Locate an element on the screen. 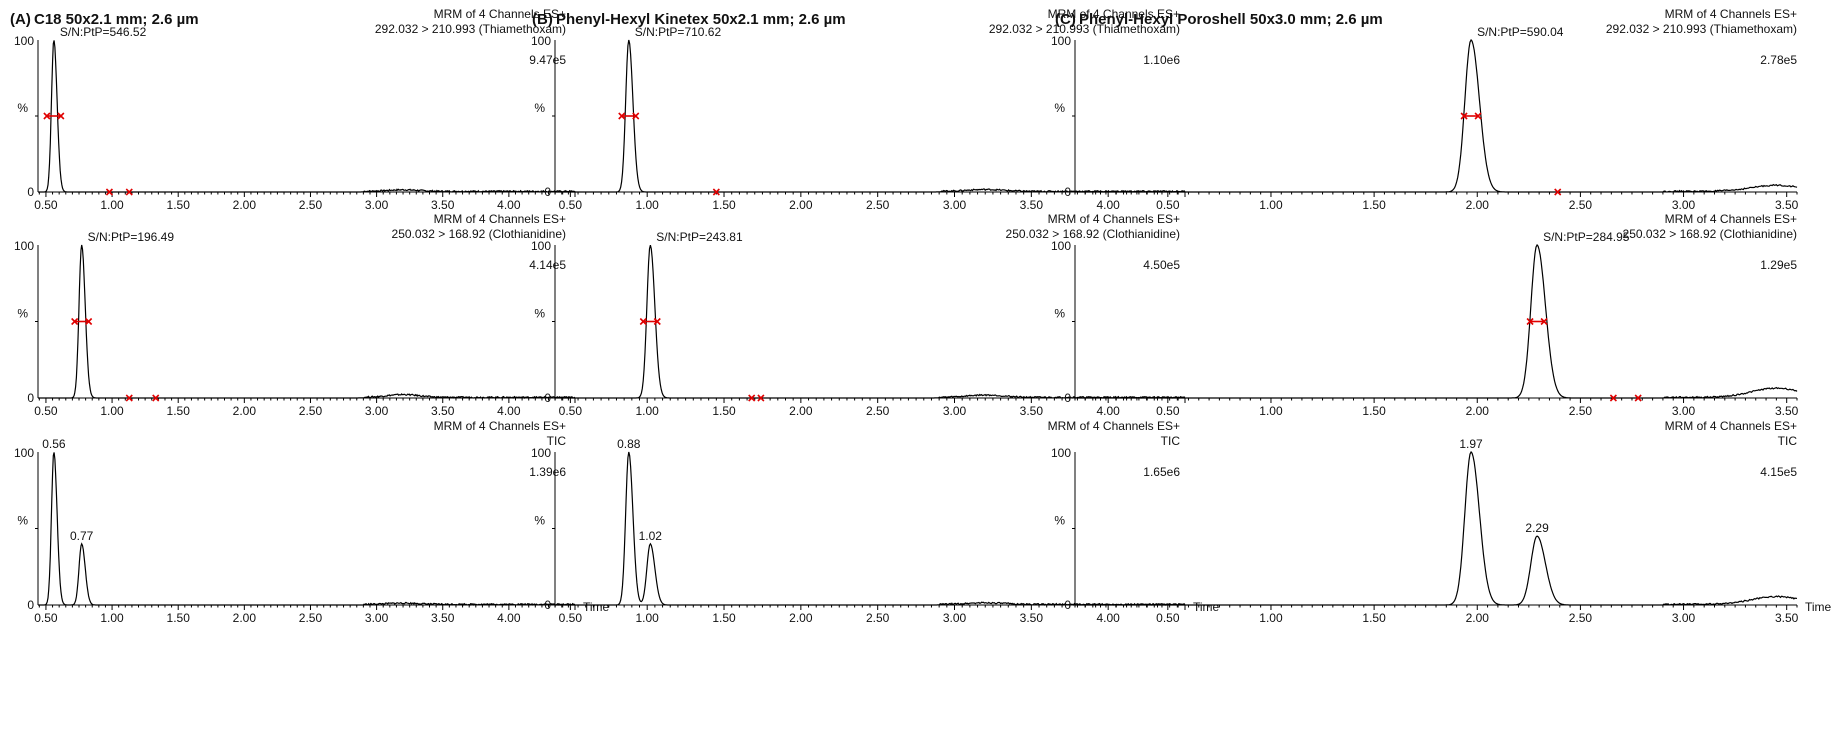  intensity-label: 1.65e6 is located at coordinates (1161, 472).